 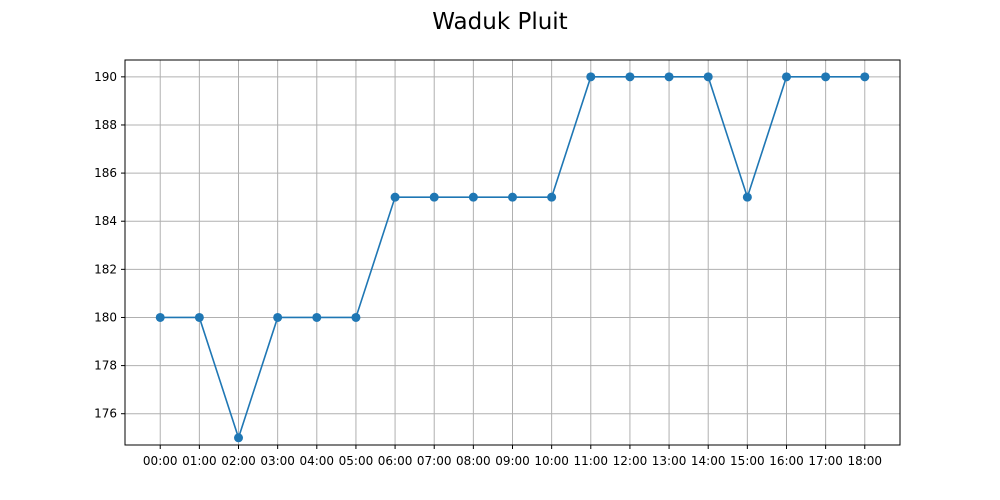 What do you see at coordinates (630, 461) in the screenshot?
I see `x-tick-label: 12:00` at bounding box center [630, 461].